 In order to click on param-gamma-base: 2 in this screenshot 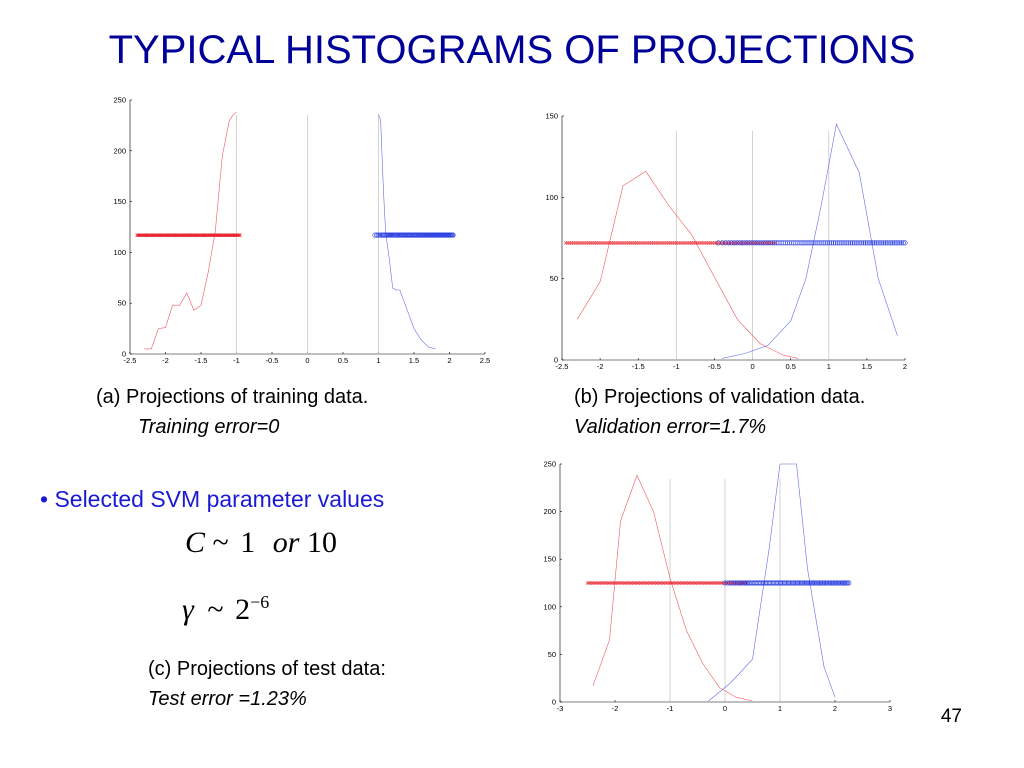, I will do `click(243, 609)`.